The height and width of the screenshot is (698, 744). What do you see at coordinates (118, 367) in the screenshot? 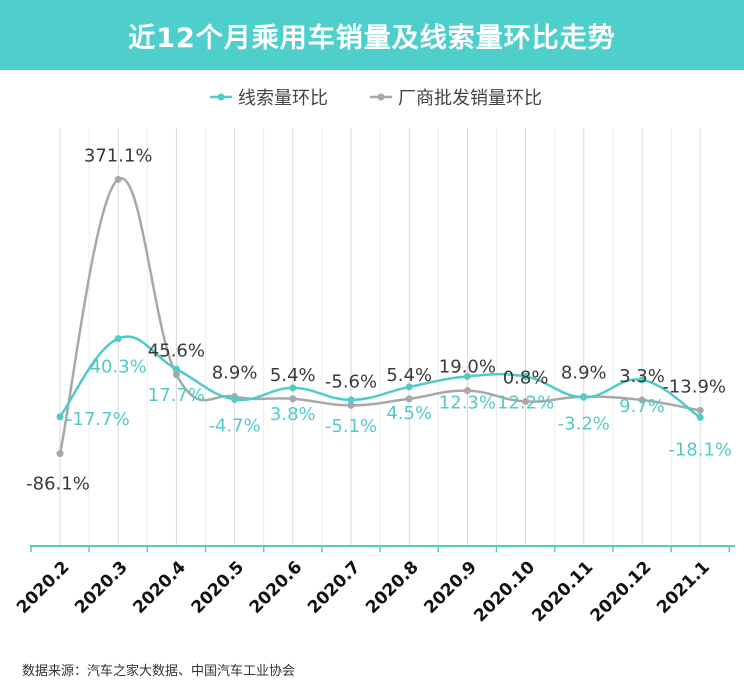
I see `data-label-leads: 40.3%` at bounding box center [118, 367].